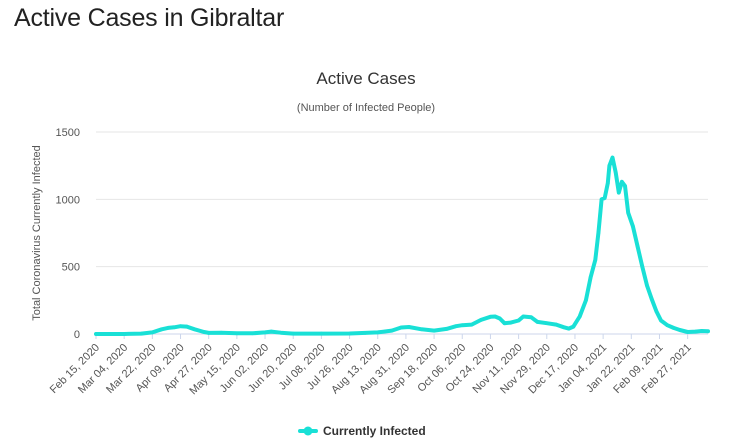 The image size is (736, 443). I want to click on y-tick-label-0: 0, so click(77, 335).